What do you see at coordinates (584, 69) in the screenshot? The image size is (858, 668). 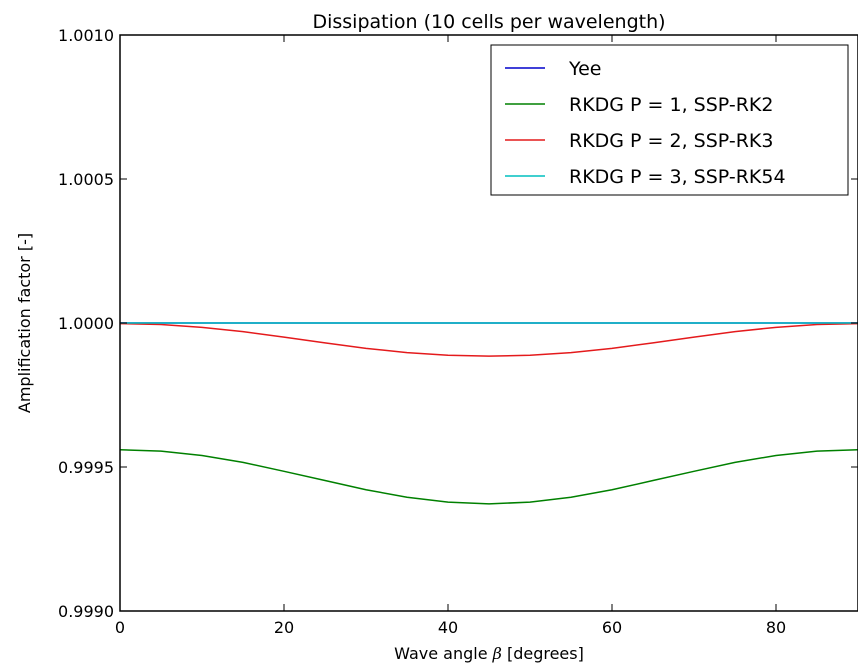 I see `legend-label-1: Yee` at bounding box center [584, 69].